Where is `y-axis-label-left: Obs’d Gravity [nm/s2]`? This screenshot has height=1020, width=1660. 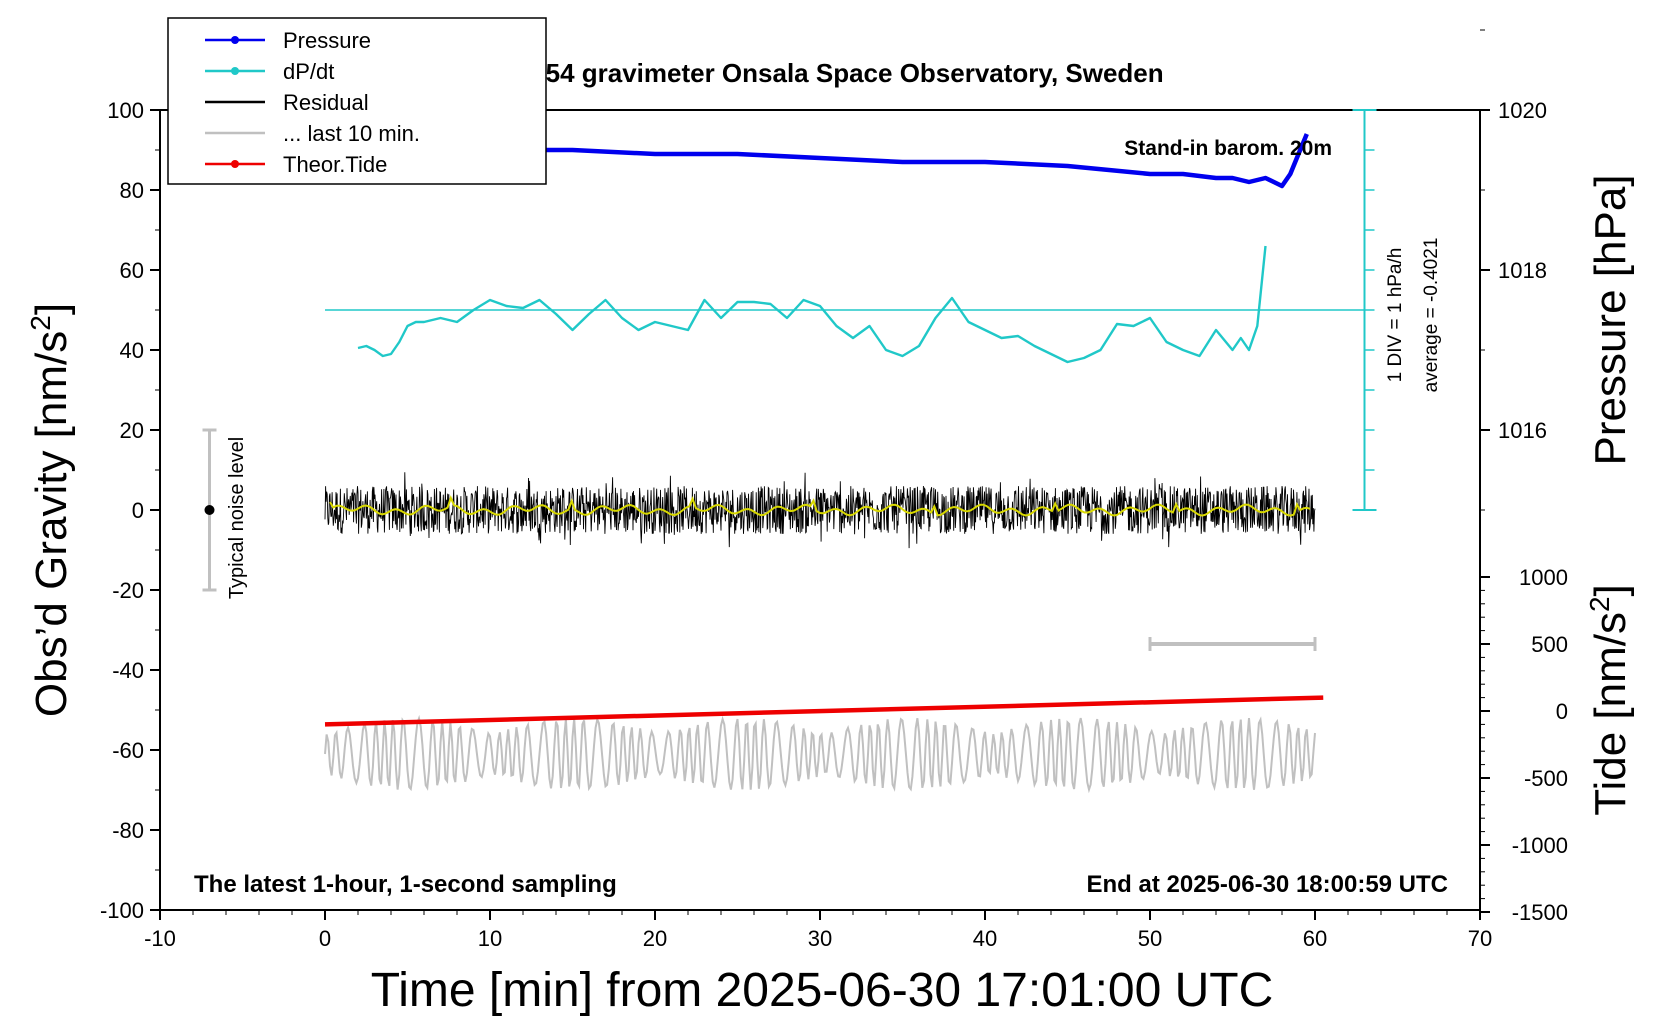
y-axis-label-left: Obs’d Gravity [nm/s2] is located at coordinates (50, 510).